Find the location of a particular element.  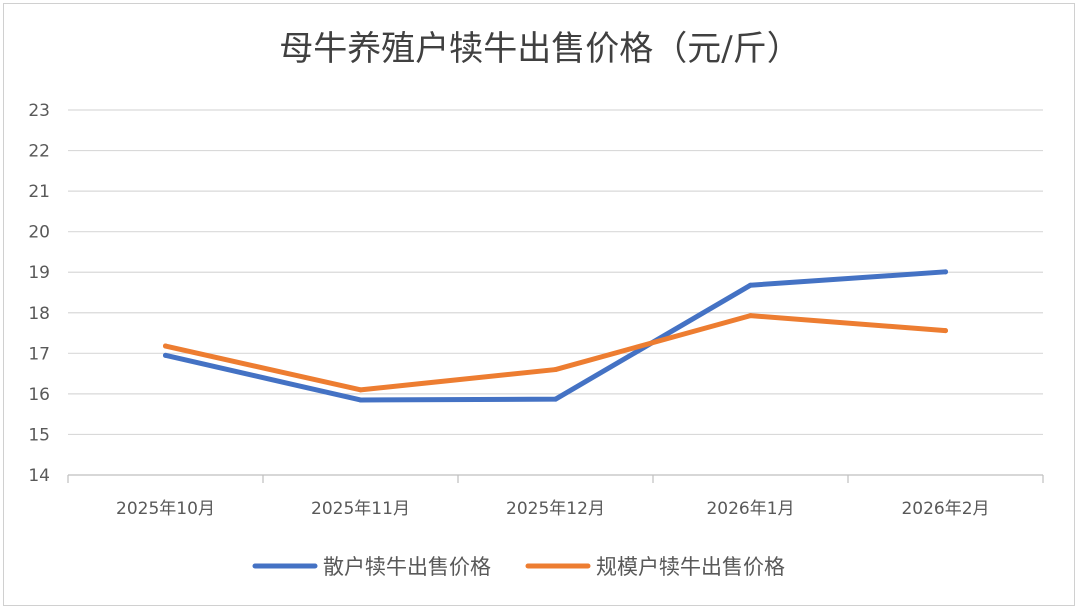

x-tick-label: 2026年1月 is located at coordinates (750, 509).